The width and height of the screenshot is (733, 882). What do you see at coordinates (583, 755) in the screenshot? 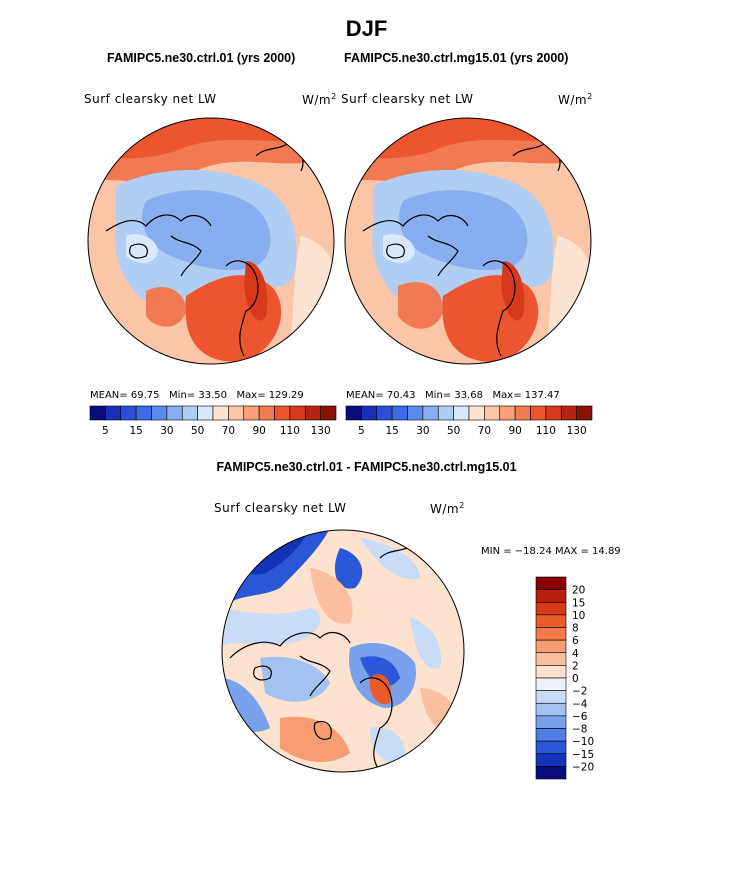
I see `diff-colorbar-tick-label: −15` at bounding box center [583, 755].